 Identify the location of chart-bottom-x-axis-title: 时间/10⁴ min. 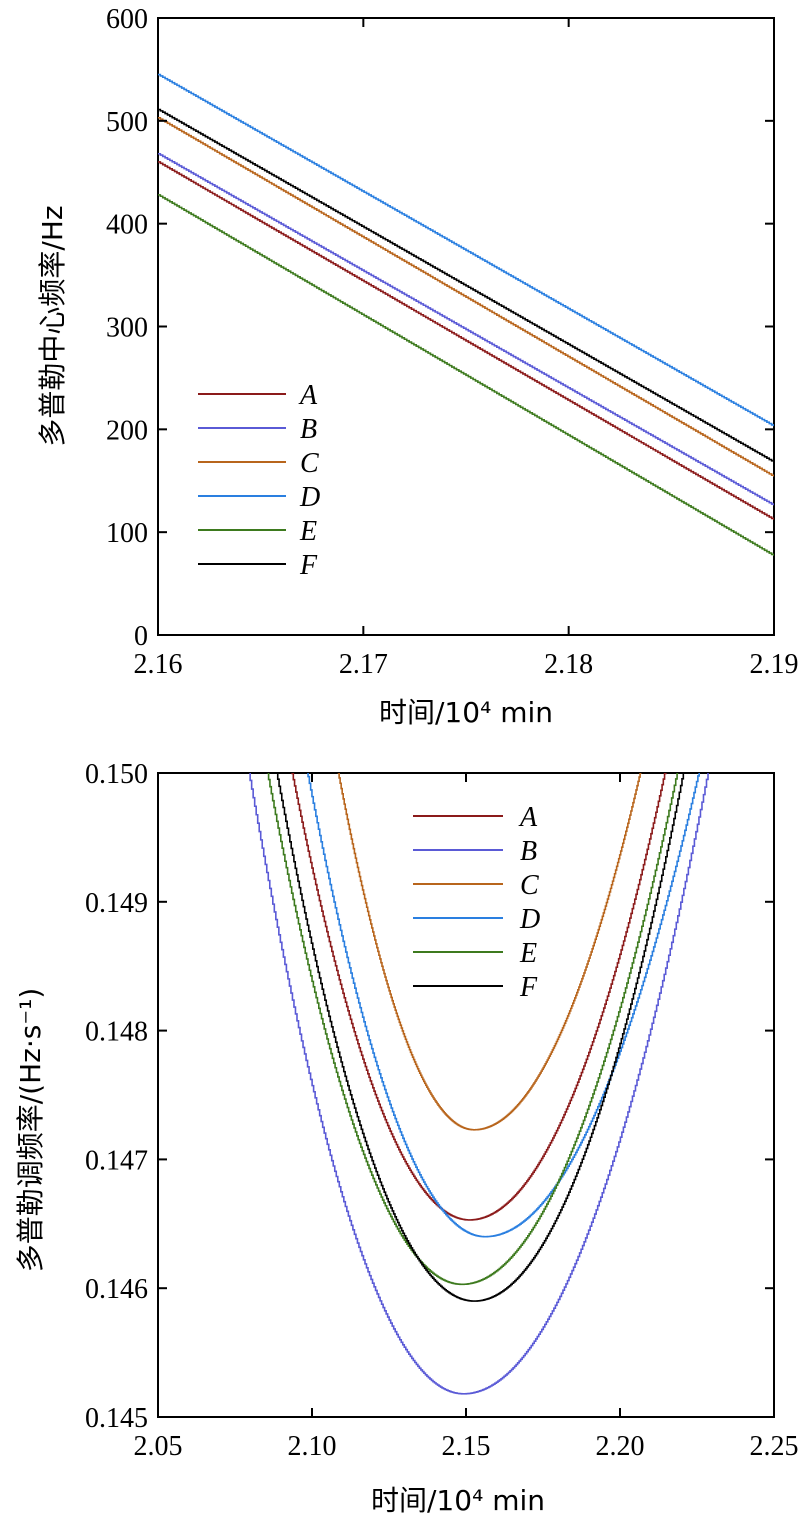
(458, 1500).